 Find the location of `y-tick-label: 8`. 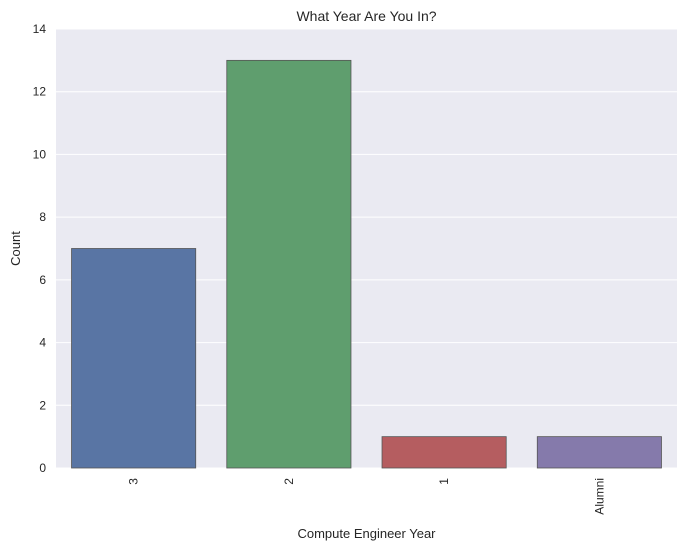

y-tick-label: 8 is located at coordinates (42, 217).